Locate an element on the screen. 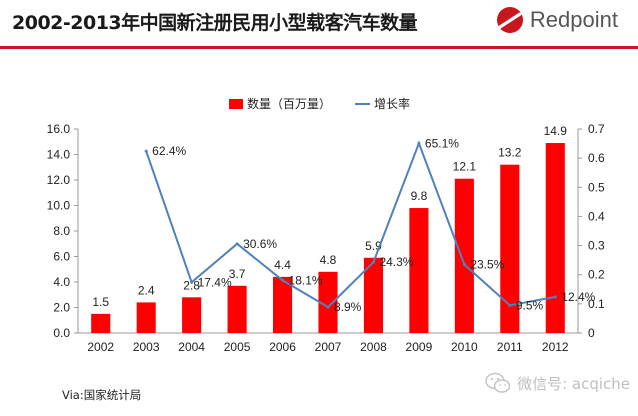  y-left-tick-label: 10.0 is located at coordinates (59, 206).